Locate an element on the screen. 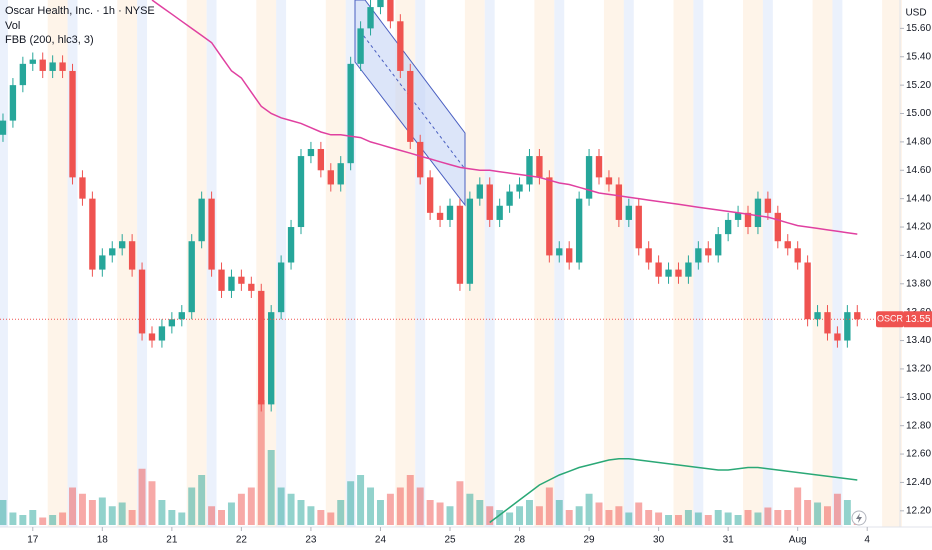 The height and width of the screenshot is (550, 932). x-tick-label: 4 is located at coordinates (867, 540).